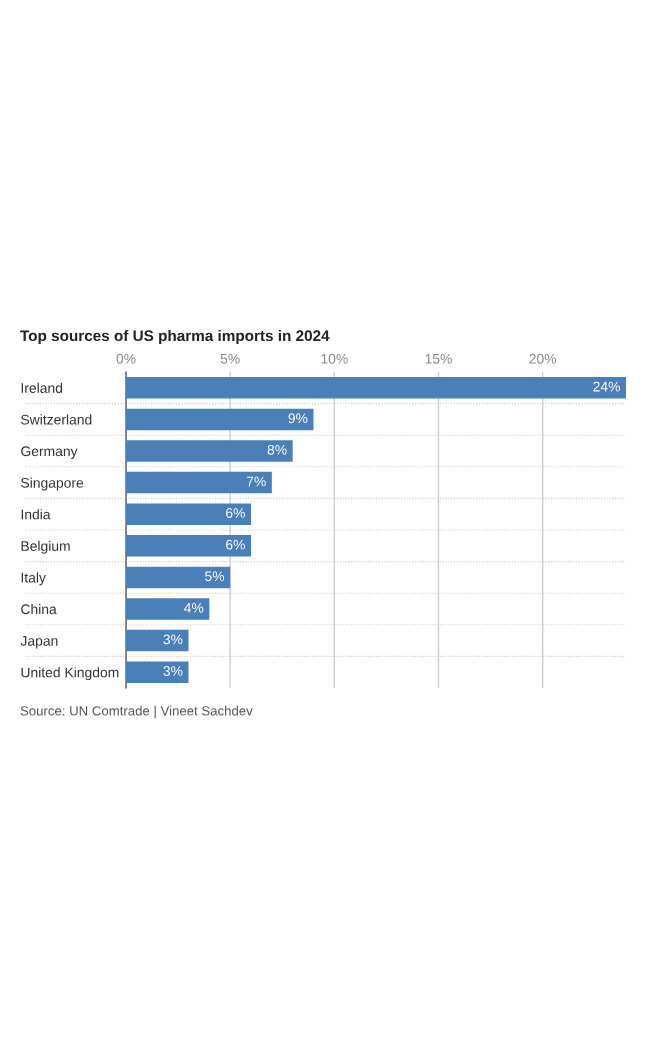 The height and width of the screenshot is (1049, 648). I want to click on source-note: Source: UN Comtrade | Vineet Sachdev, so click(136, 712).